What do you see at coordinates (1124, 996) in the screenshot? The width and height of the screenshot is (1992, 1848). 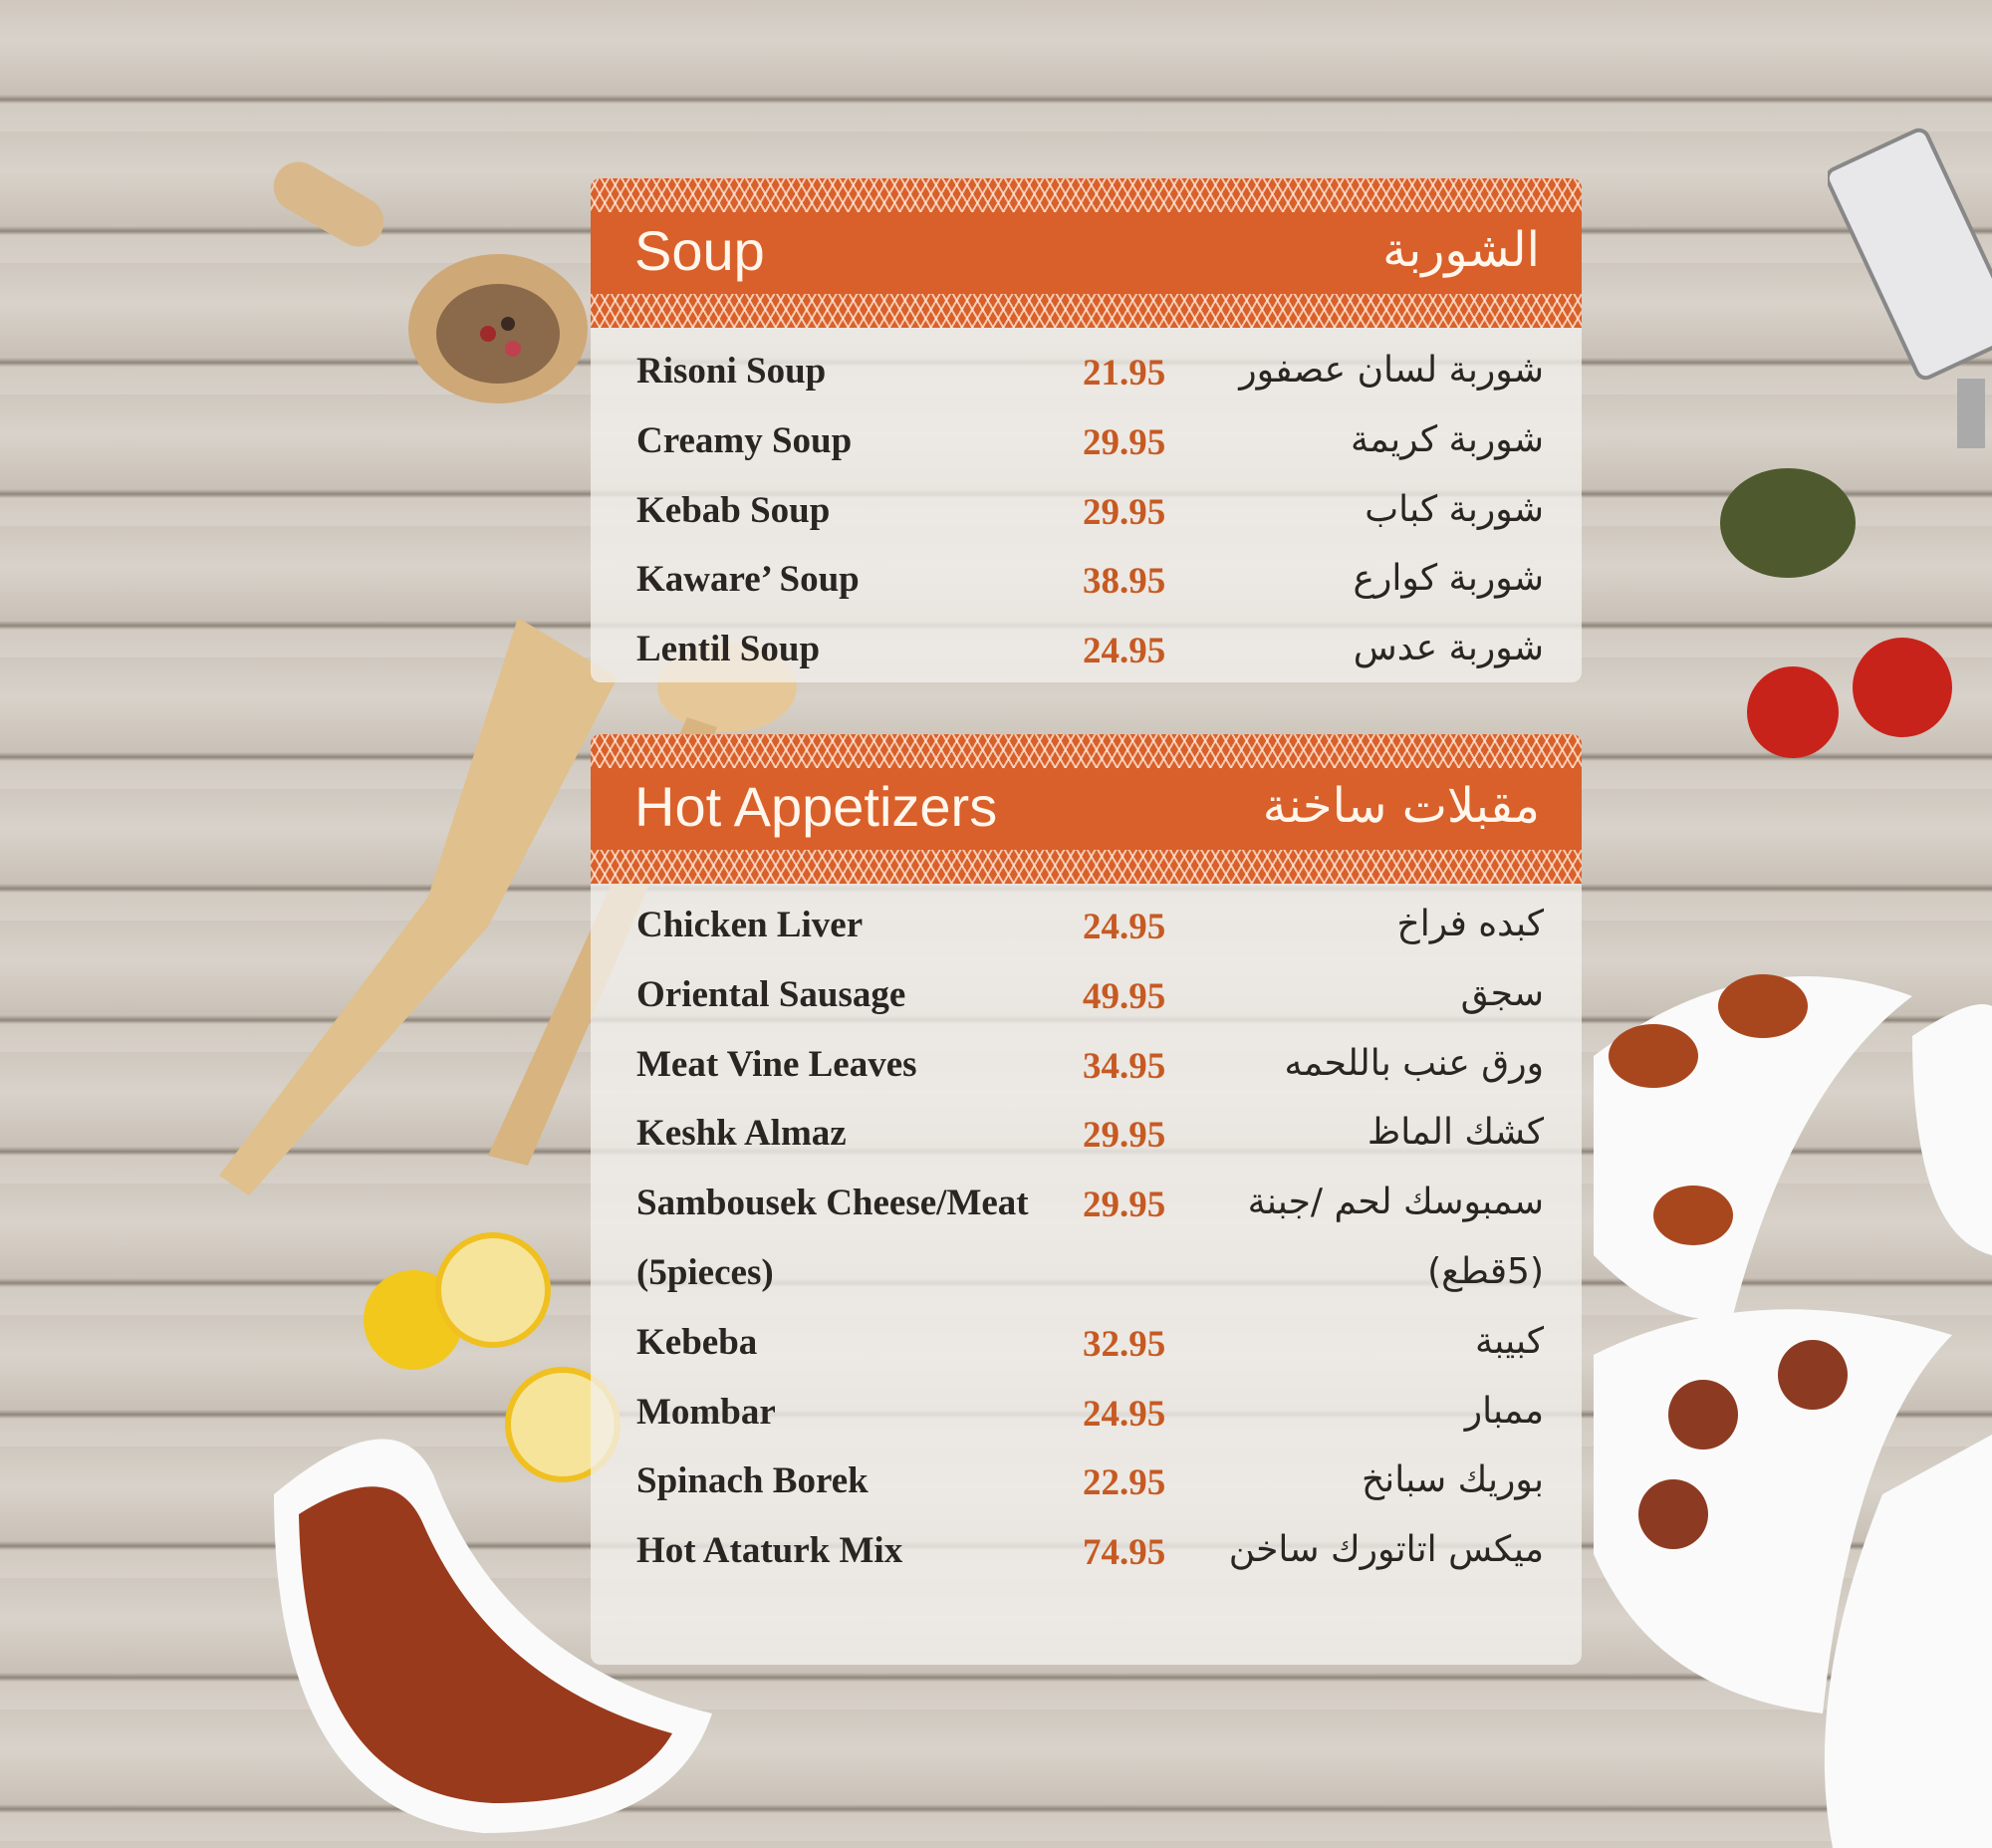 I see `item-price: 49.95` at bounding box center [1124, 996].